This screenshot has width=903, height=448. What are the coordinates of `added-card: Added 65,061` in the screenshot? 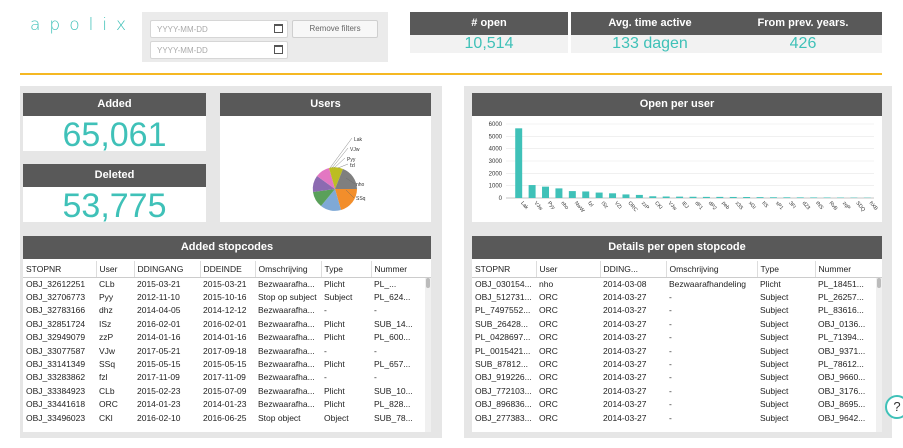 It's located at (114, 123).